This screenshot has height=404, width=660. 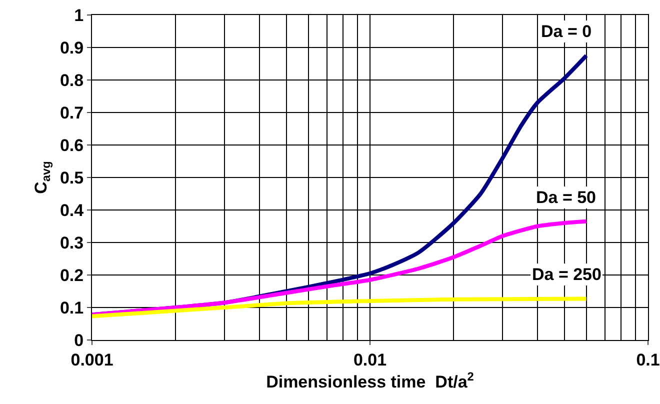 What do you see at coordinates (79, 340) in the screenshot?
I see `y-tick-label: 0` at bounding box center [79, 340].